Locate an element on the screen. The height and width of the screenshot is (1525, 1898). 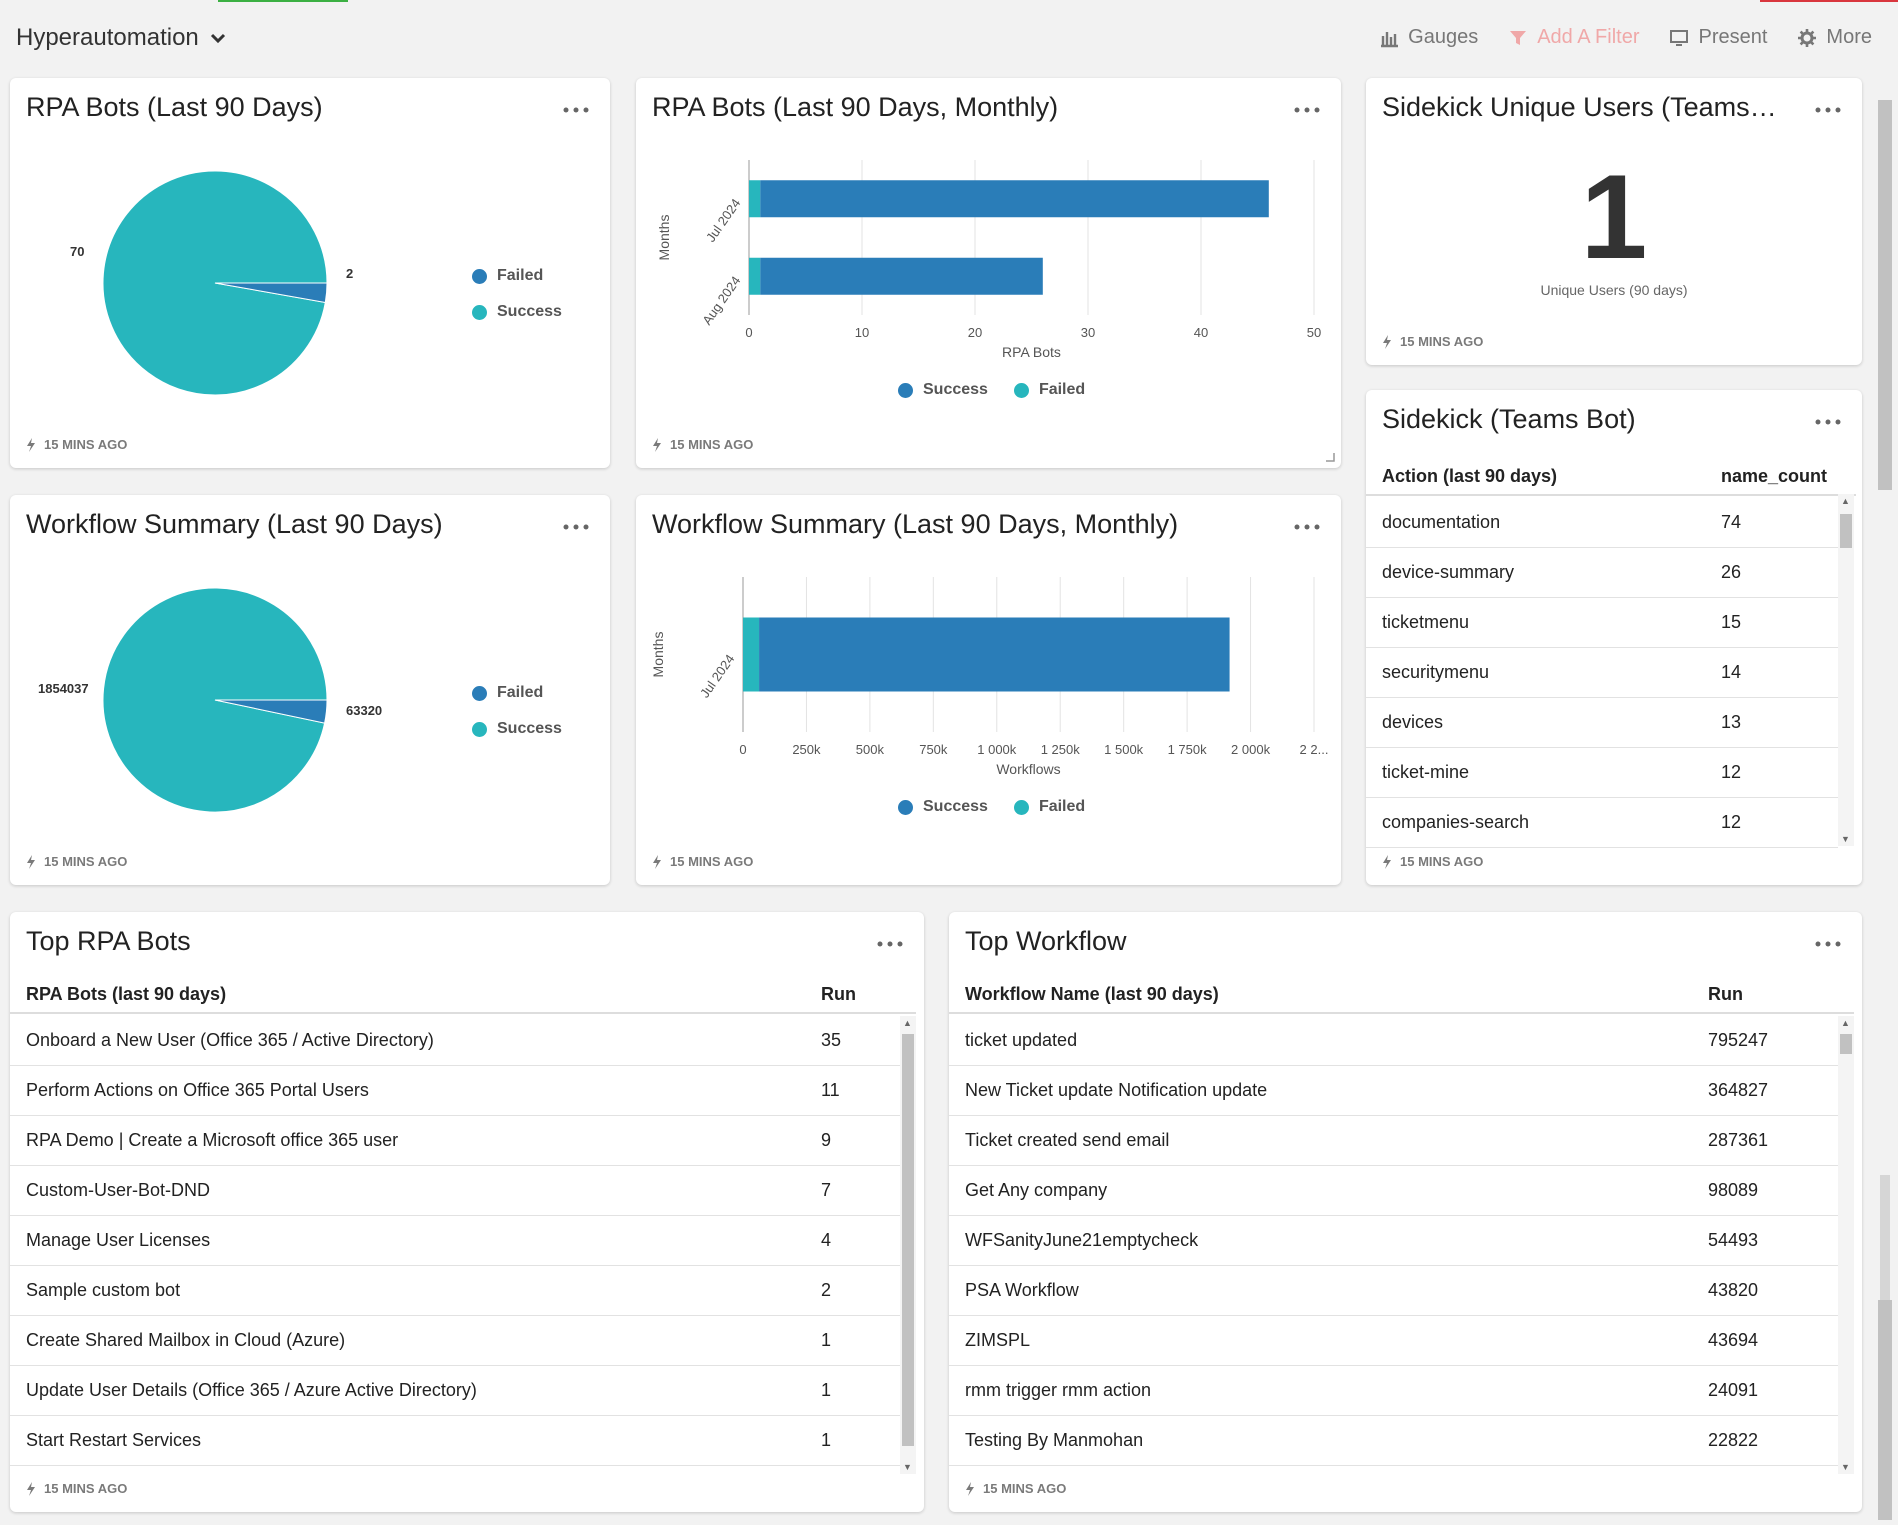
x-axis-label: RPA Bots is located at coordinates (1031, 352).